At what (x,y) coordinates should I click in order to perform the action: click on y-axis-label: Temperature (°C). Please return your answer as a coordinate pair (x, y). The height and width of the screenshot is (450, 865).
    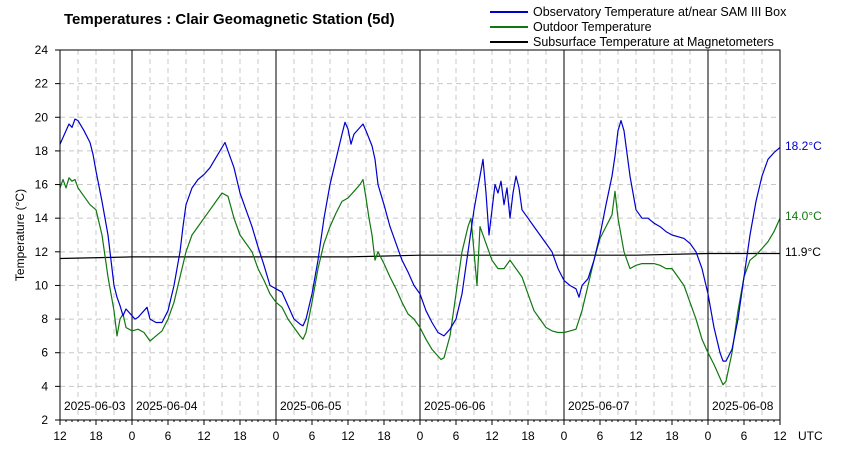
    Looking at the image, I should click on (20, 235).